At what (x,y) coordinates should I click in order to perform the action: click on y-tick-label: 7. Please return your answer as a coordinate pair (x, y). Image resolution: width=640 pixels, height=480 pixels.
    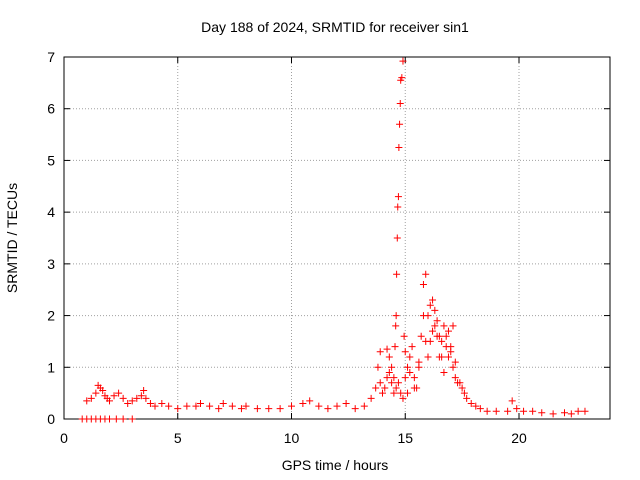
    Looking at the image, I should click on (51, 57).